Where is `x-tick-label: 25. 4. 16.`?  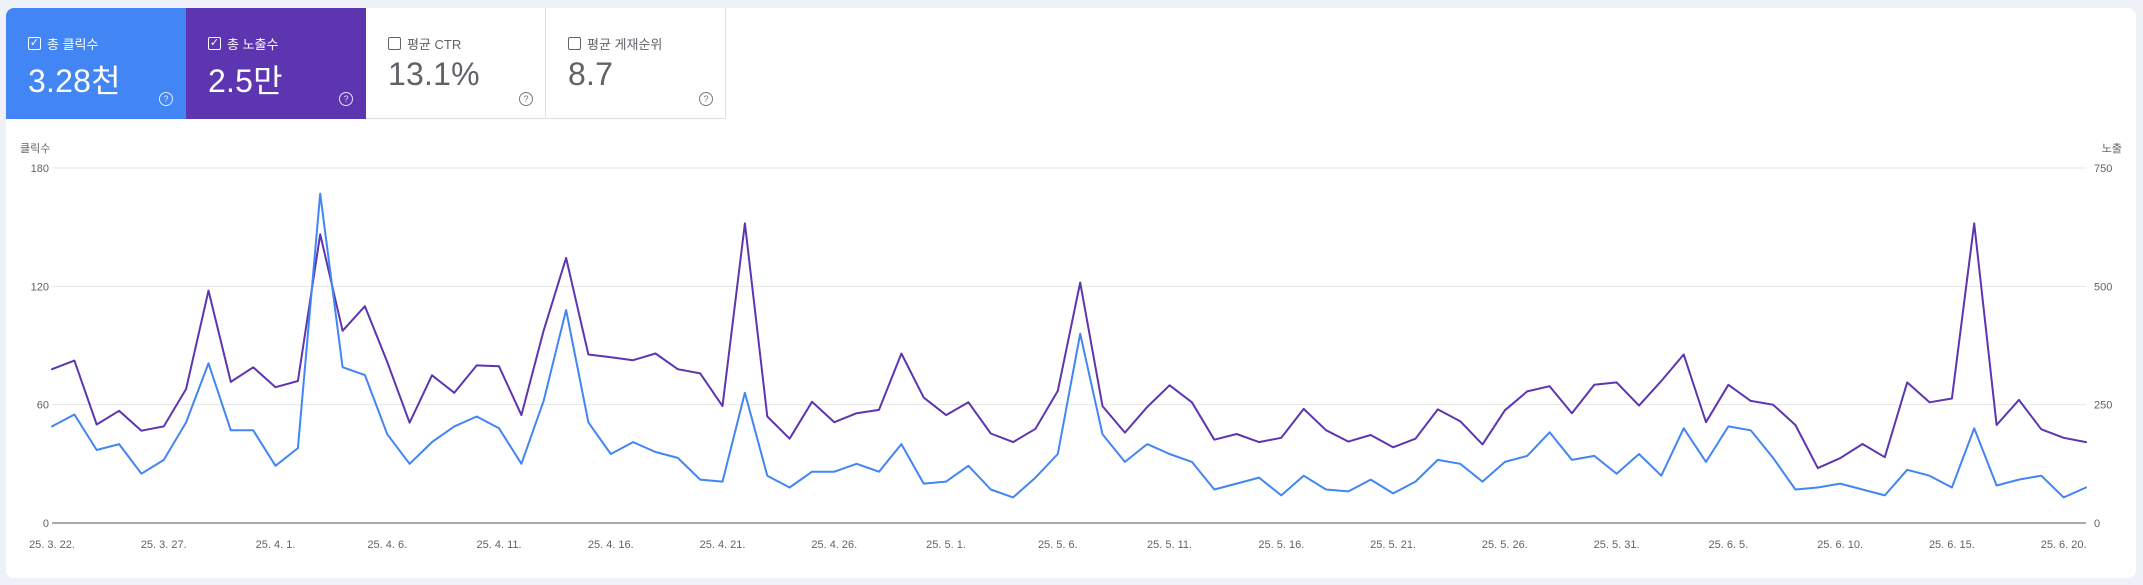
x-tick-label: 25. 4. 16. is located at coordinates (611, 545).